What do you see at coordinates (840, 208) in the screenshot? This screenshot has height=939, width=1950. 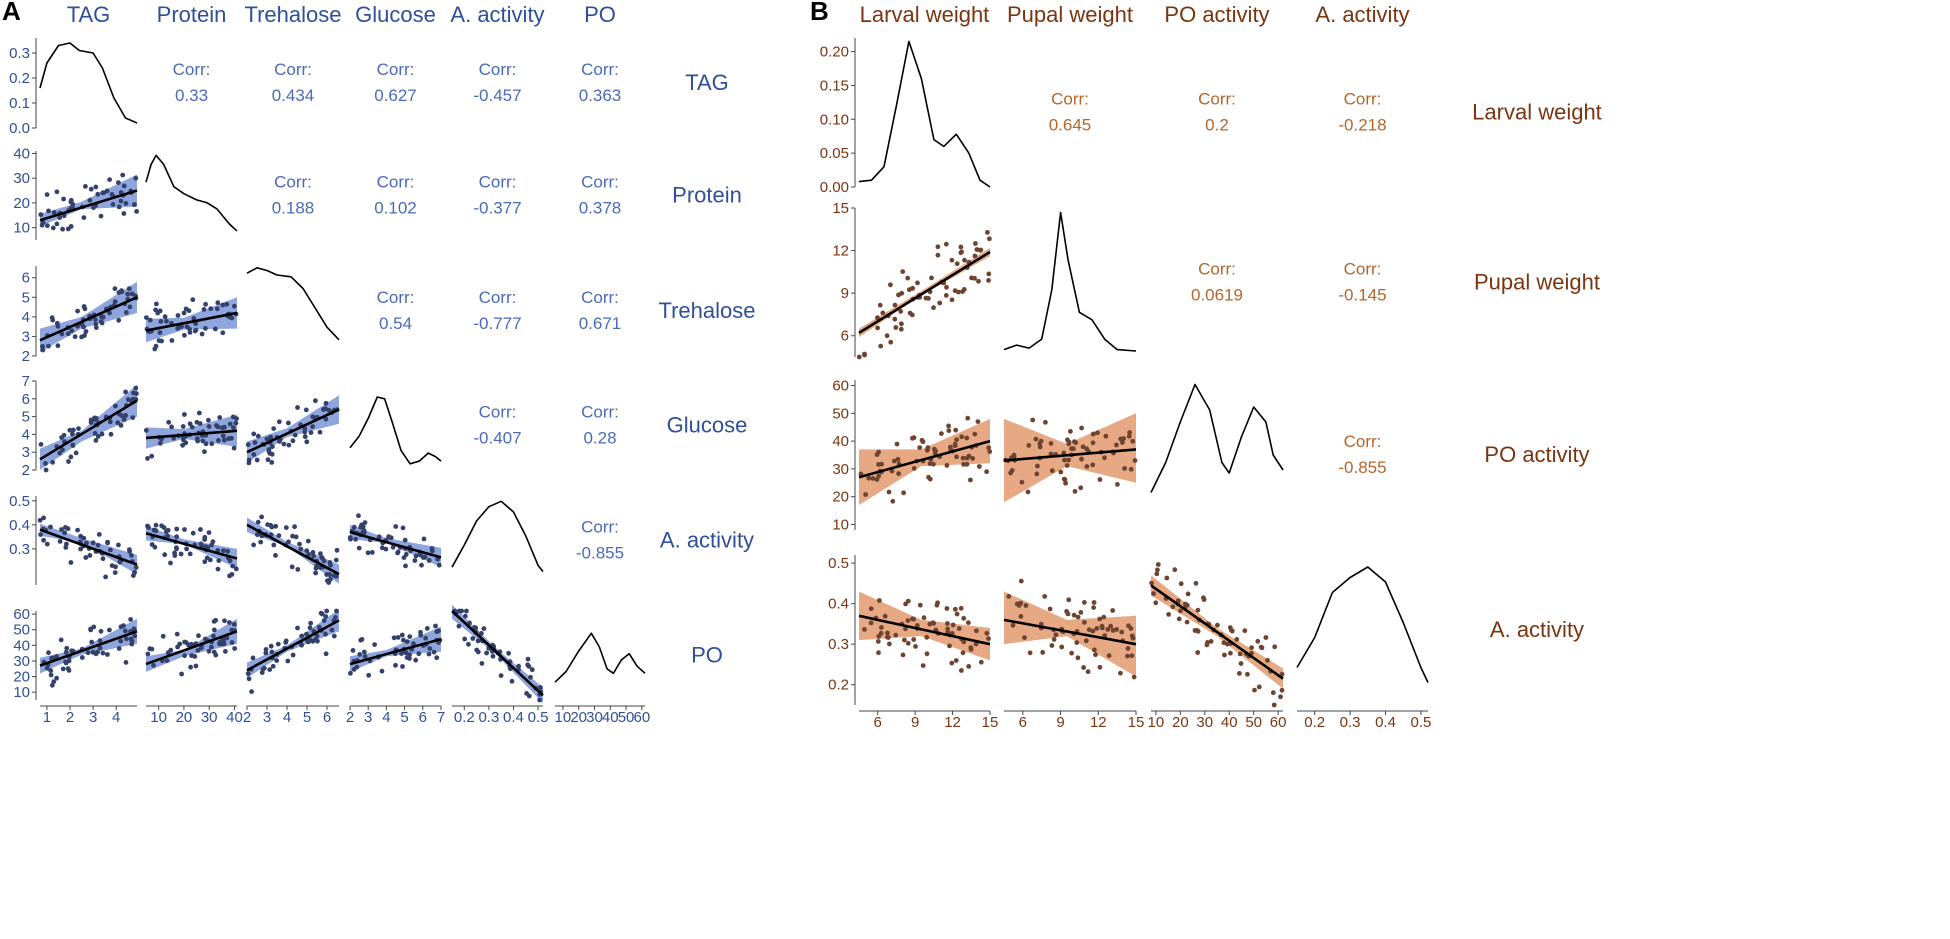 I see `y-tick-label-b-1-3: 15` at bounding box center [840, 208].